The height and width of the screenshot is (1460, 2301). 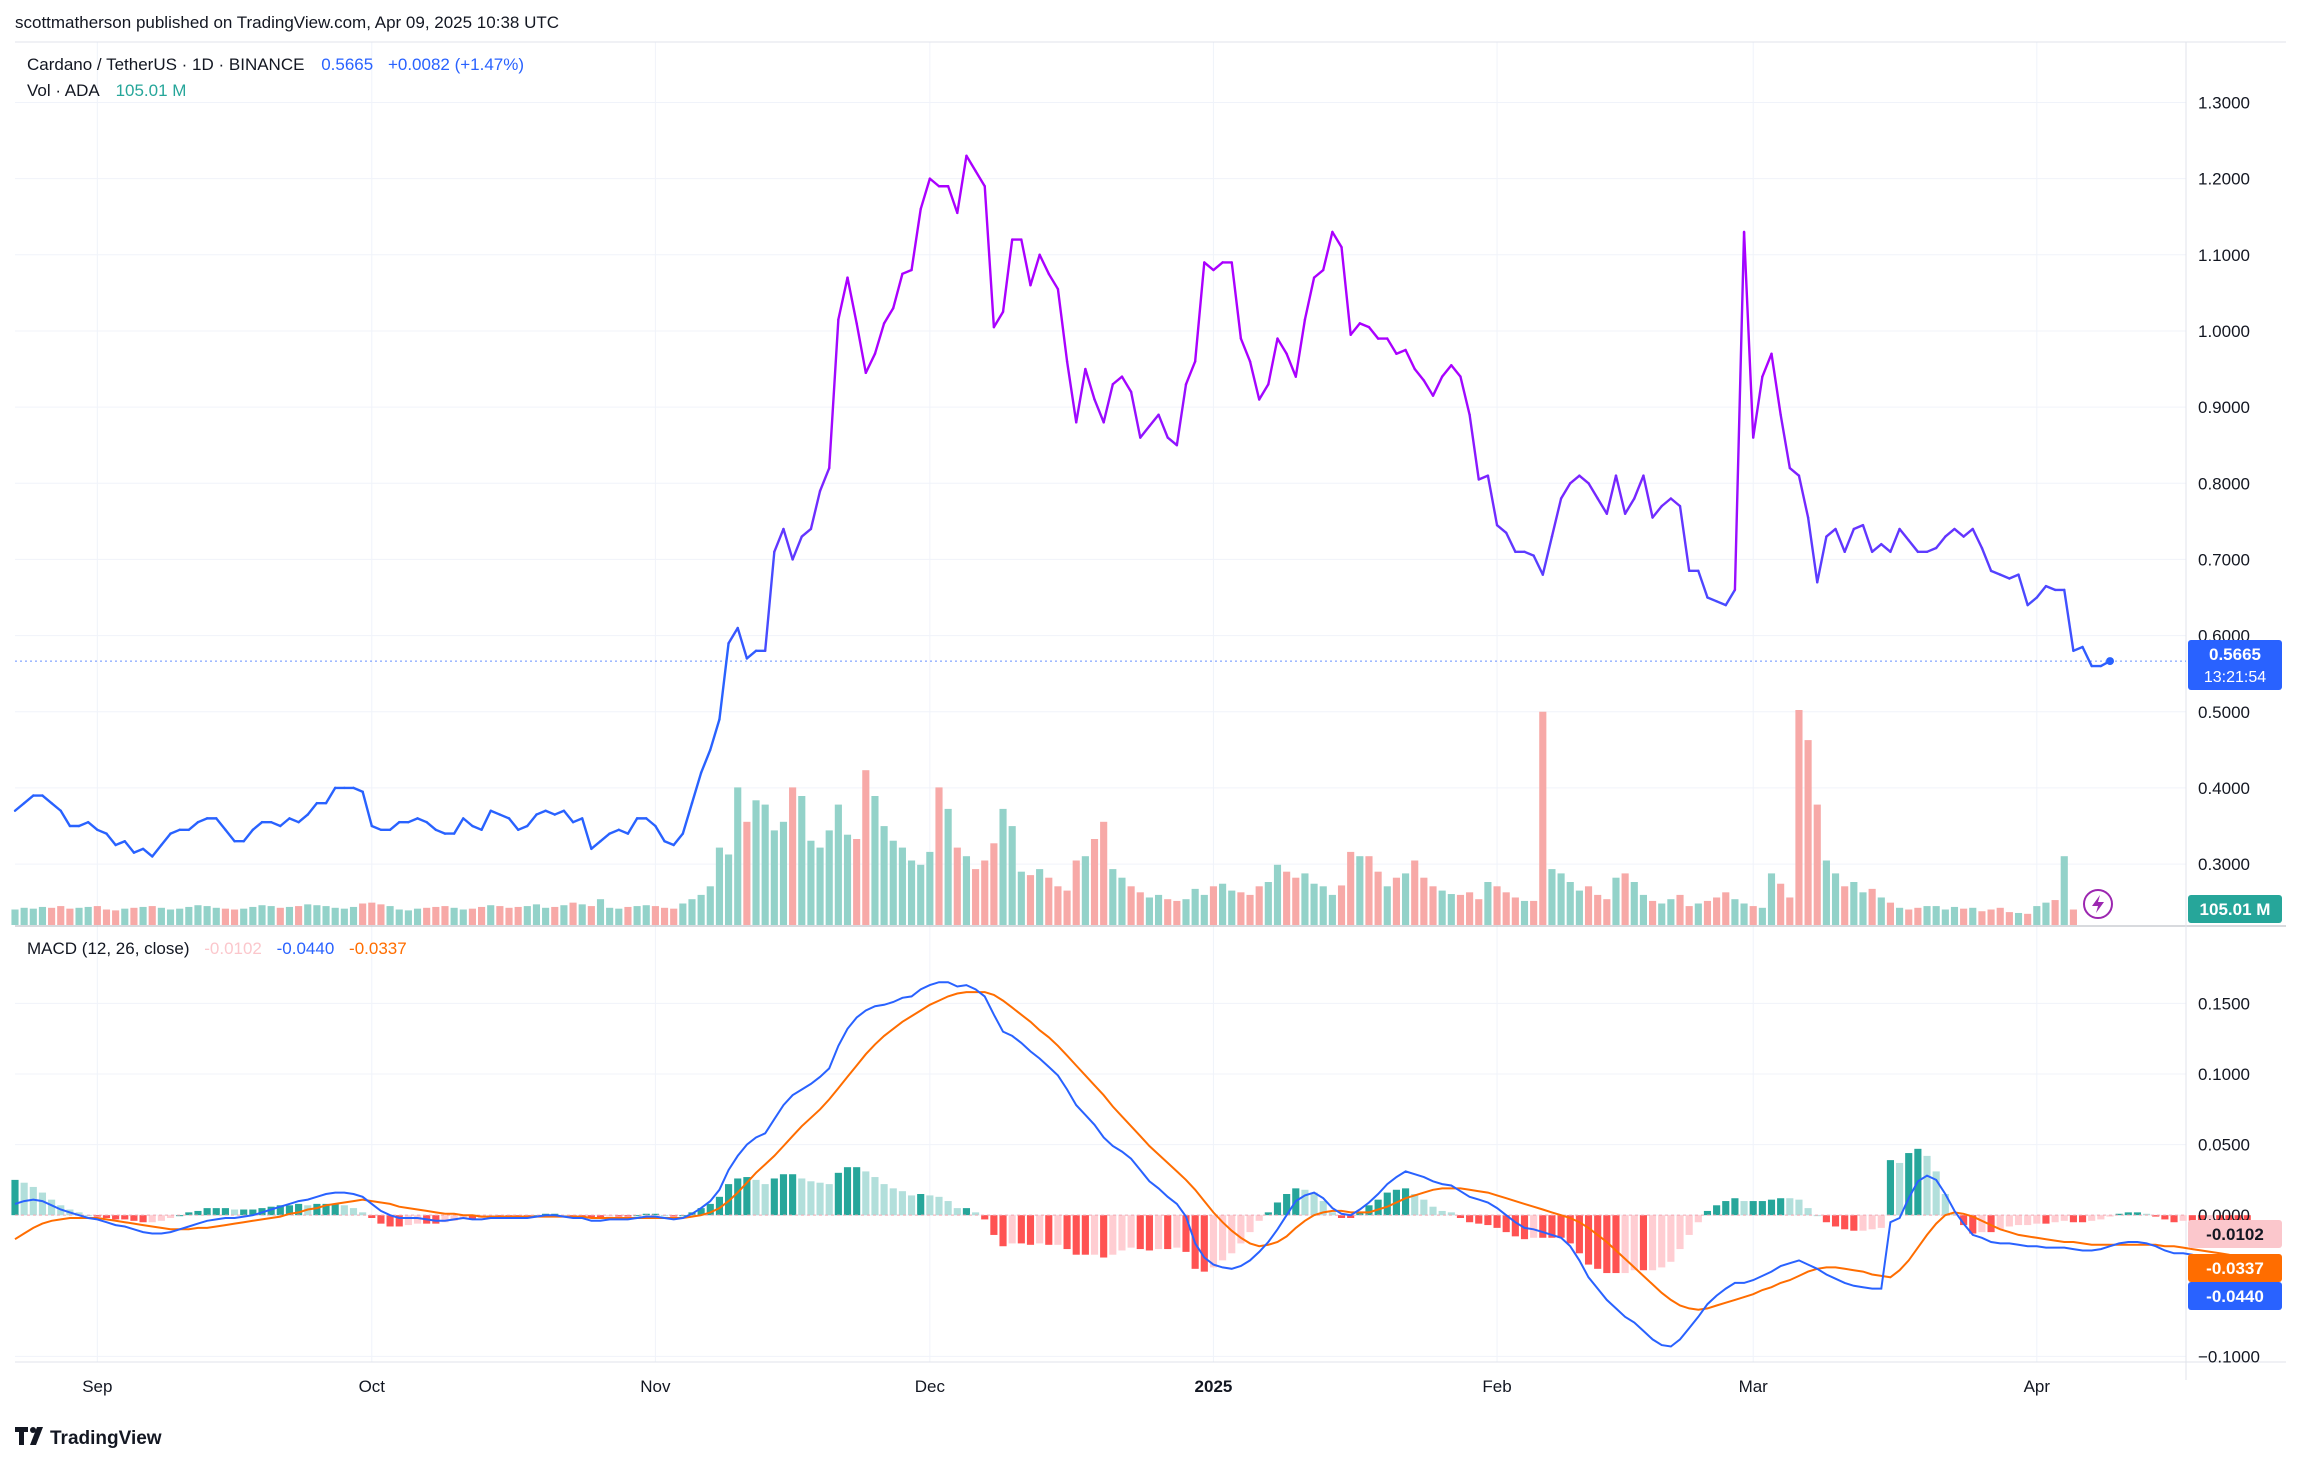 I want to click on tradingview-logo-icon, so click(x=29, y=1436).